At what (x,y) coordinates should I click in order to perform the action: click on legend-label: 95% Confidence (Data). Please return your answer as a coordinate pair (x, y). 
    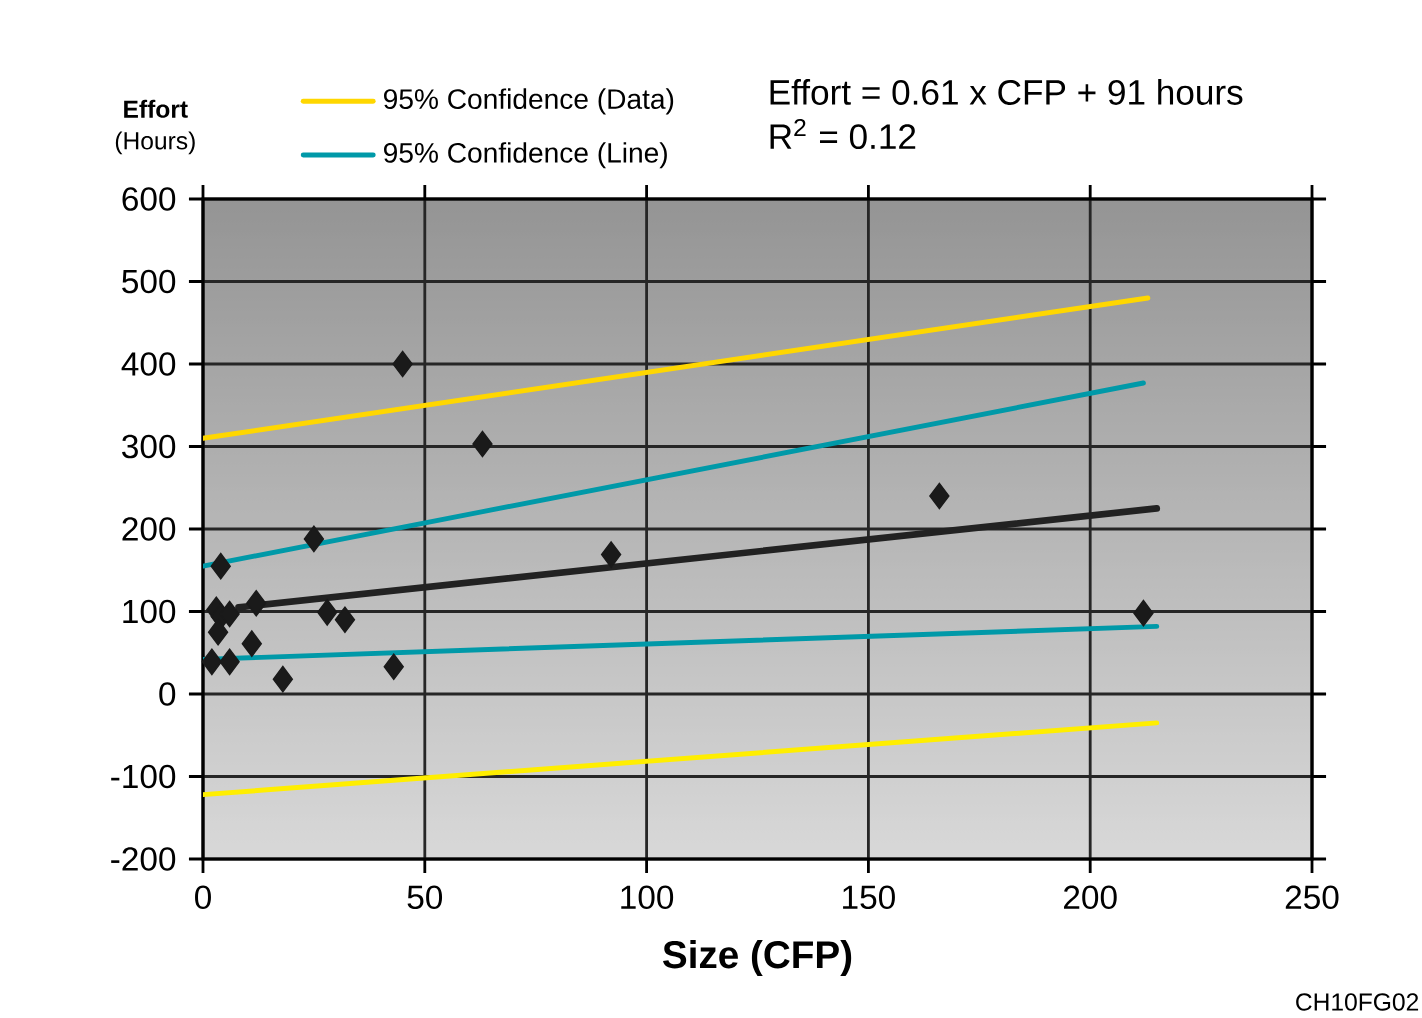
    Looking at the image, I should click on (529, 101).